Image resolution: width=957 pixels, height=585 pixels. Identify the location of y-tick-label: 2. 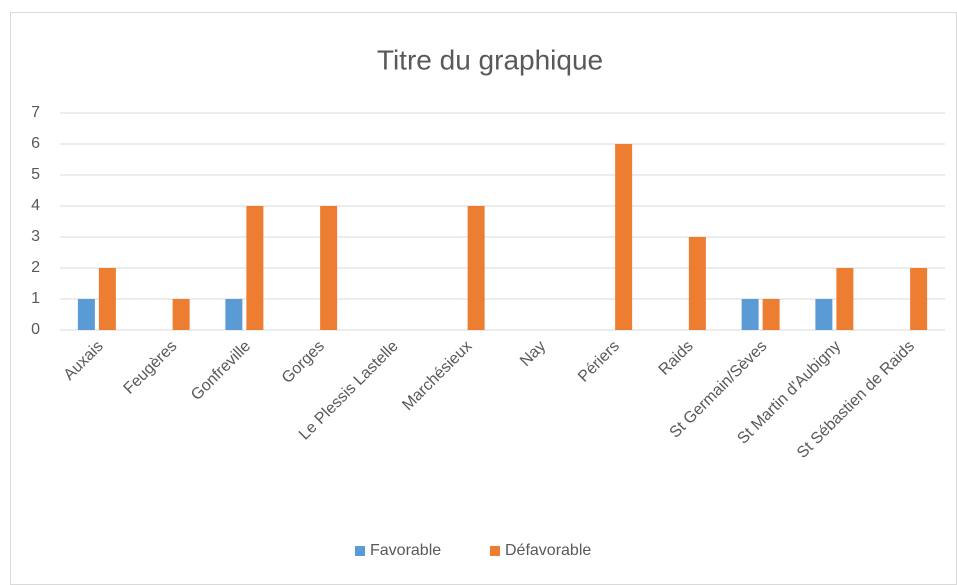
(35, 267).